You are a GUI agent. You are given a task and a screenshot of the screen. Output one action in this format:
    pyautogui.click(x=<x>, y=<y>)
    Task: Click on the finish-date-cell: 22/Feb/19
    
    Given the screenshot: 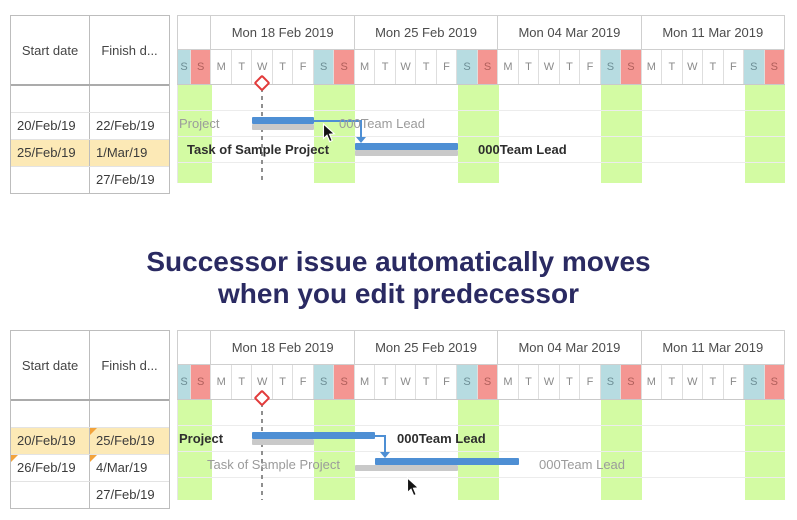 What is the action you would take?
    pyautogui.click(x=125, y=125)
    